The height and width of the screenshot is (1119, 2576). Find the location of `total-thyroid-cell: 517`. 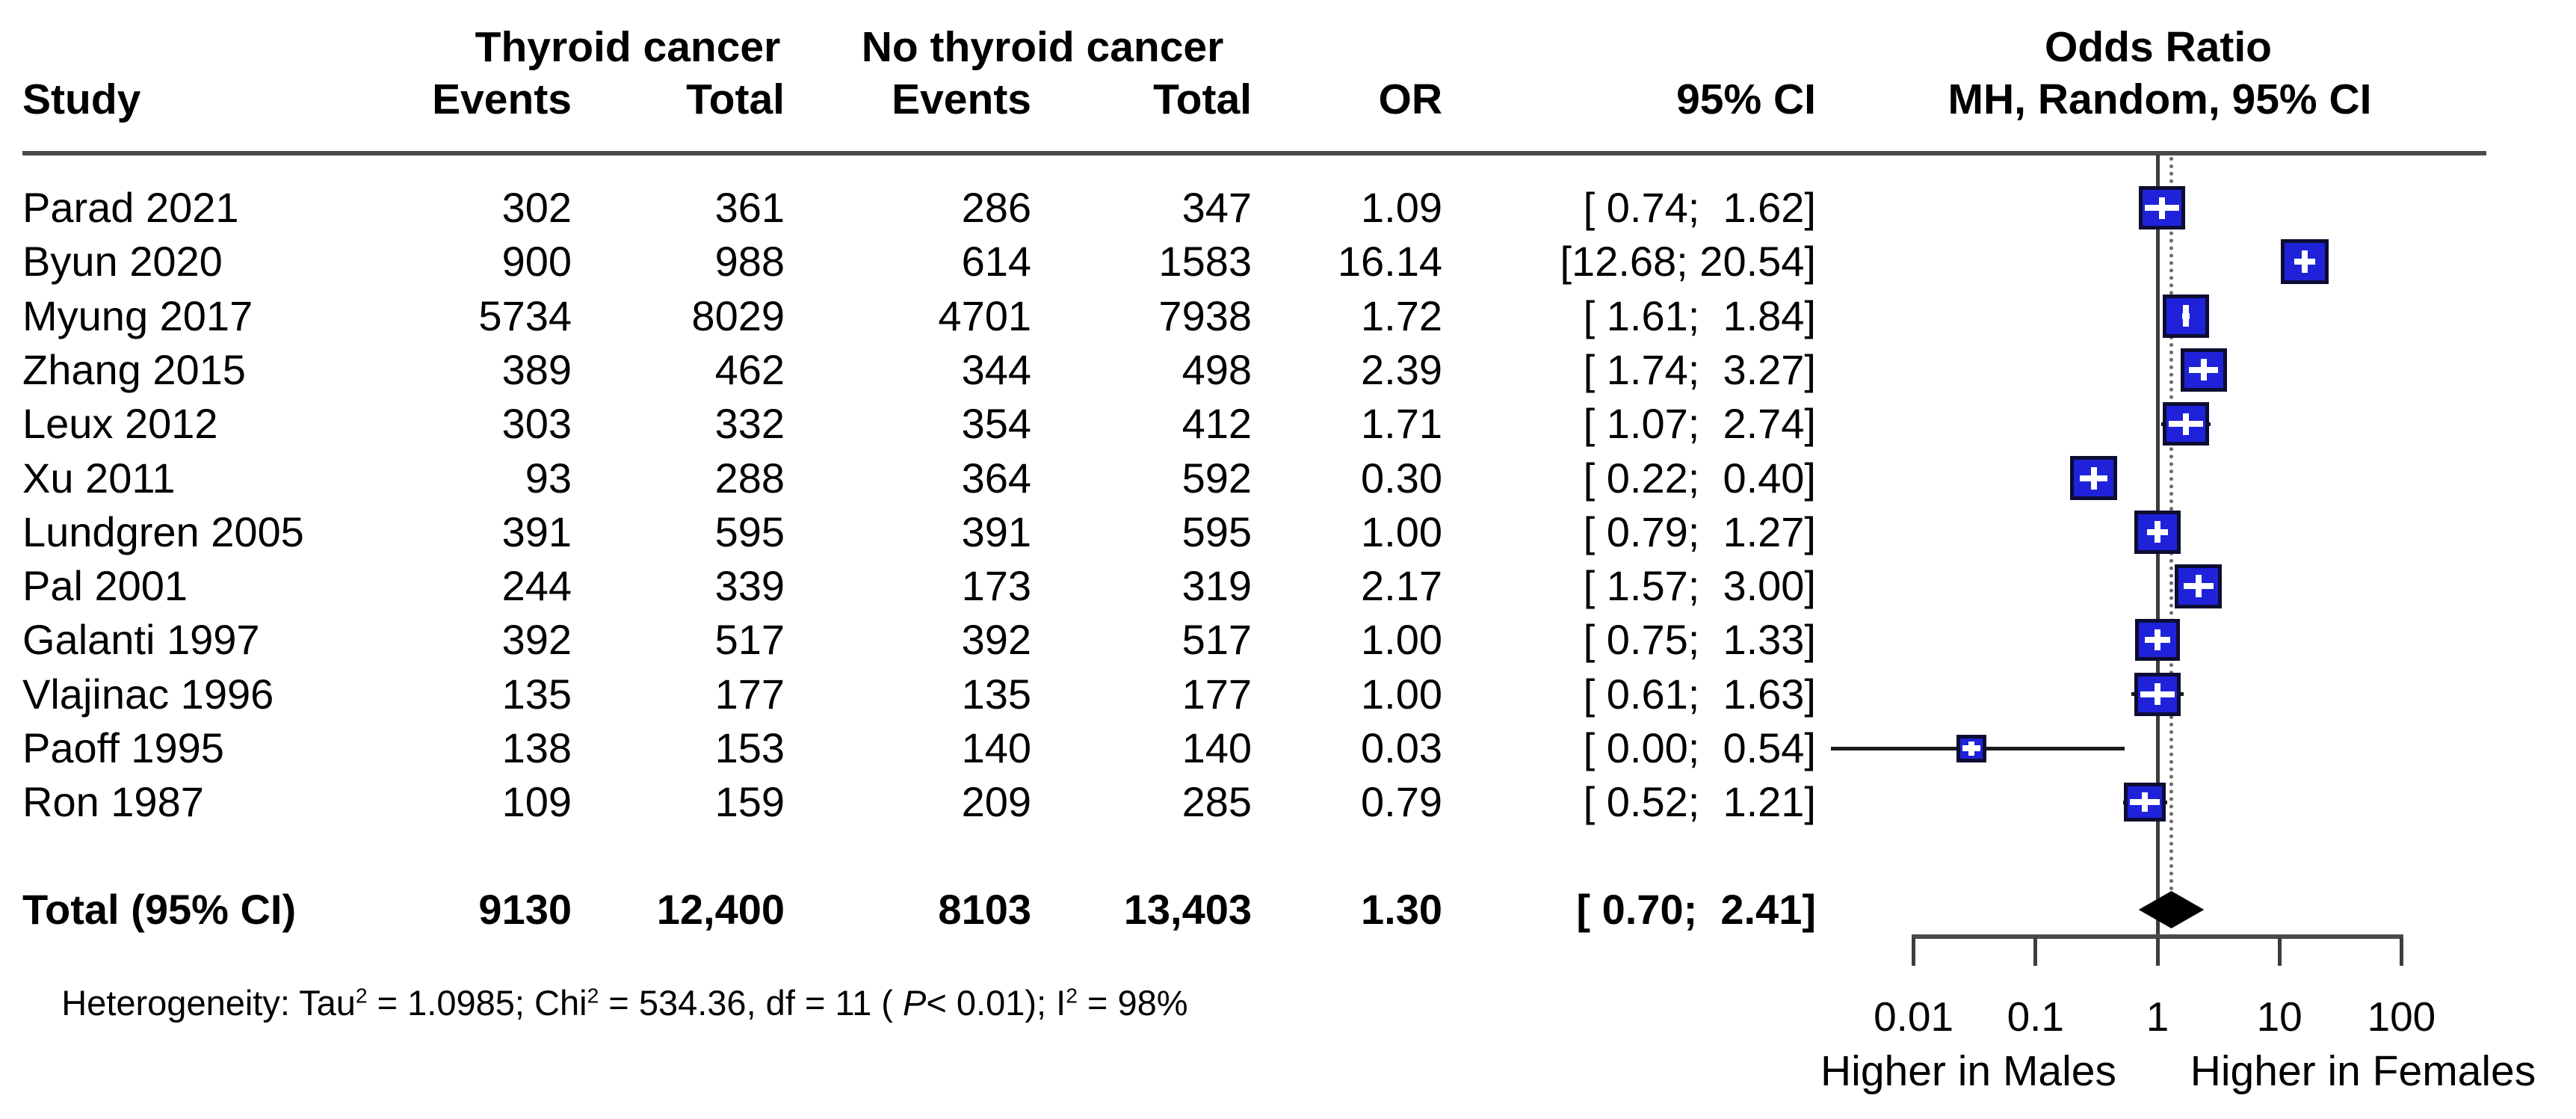

total-thyroid-cell: 517 is located at coordinates (749, 640).